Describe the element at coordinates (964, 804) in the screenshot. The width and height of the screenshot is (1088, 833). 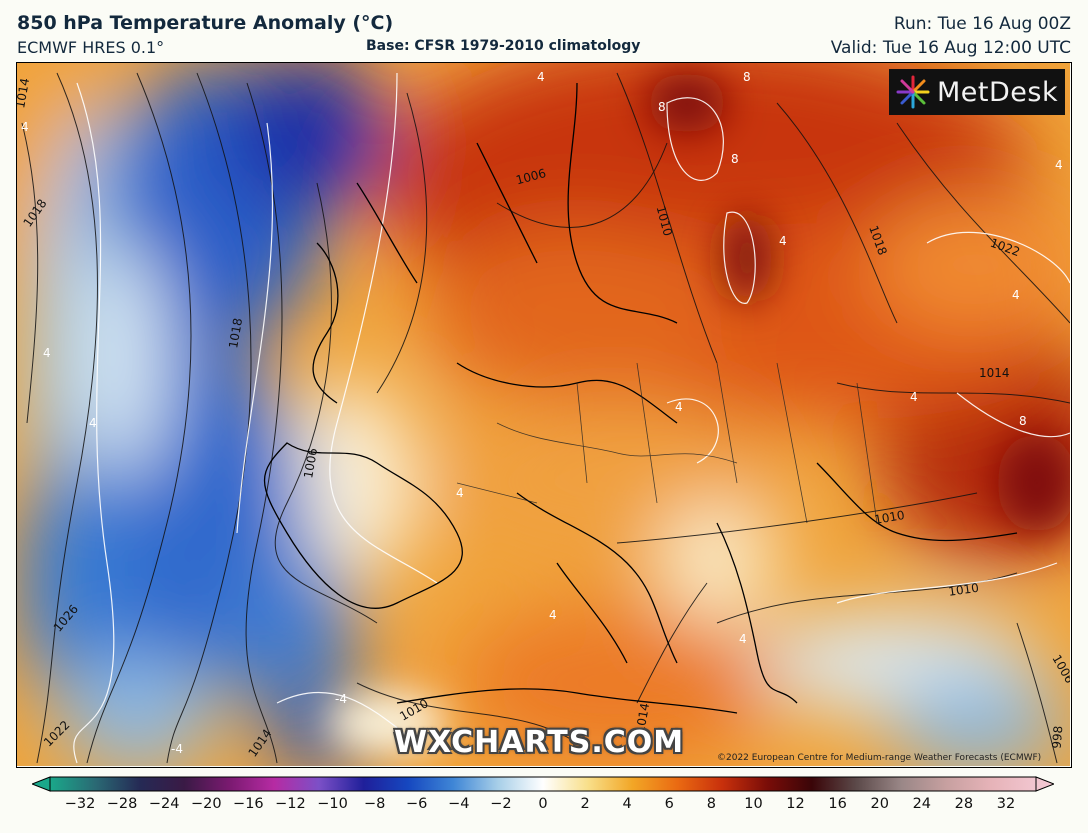
I see `colorbar-tick-label: 28` at that location.